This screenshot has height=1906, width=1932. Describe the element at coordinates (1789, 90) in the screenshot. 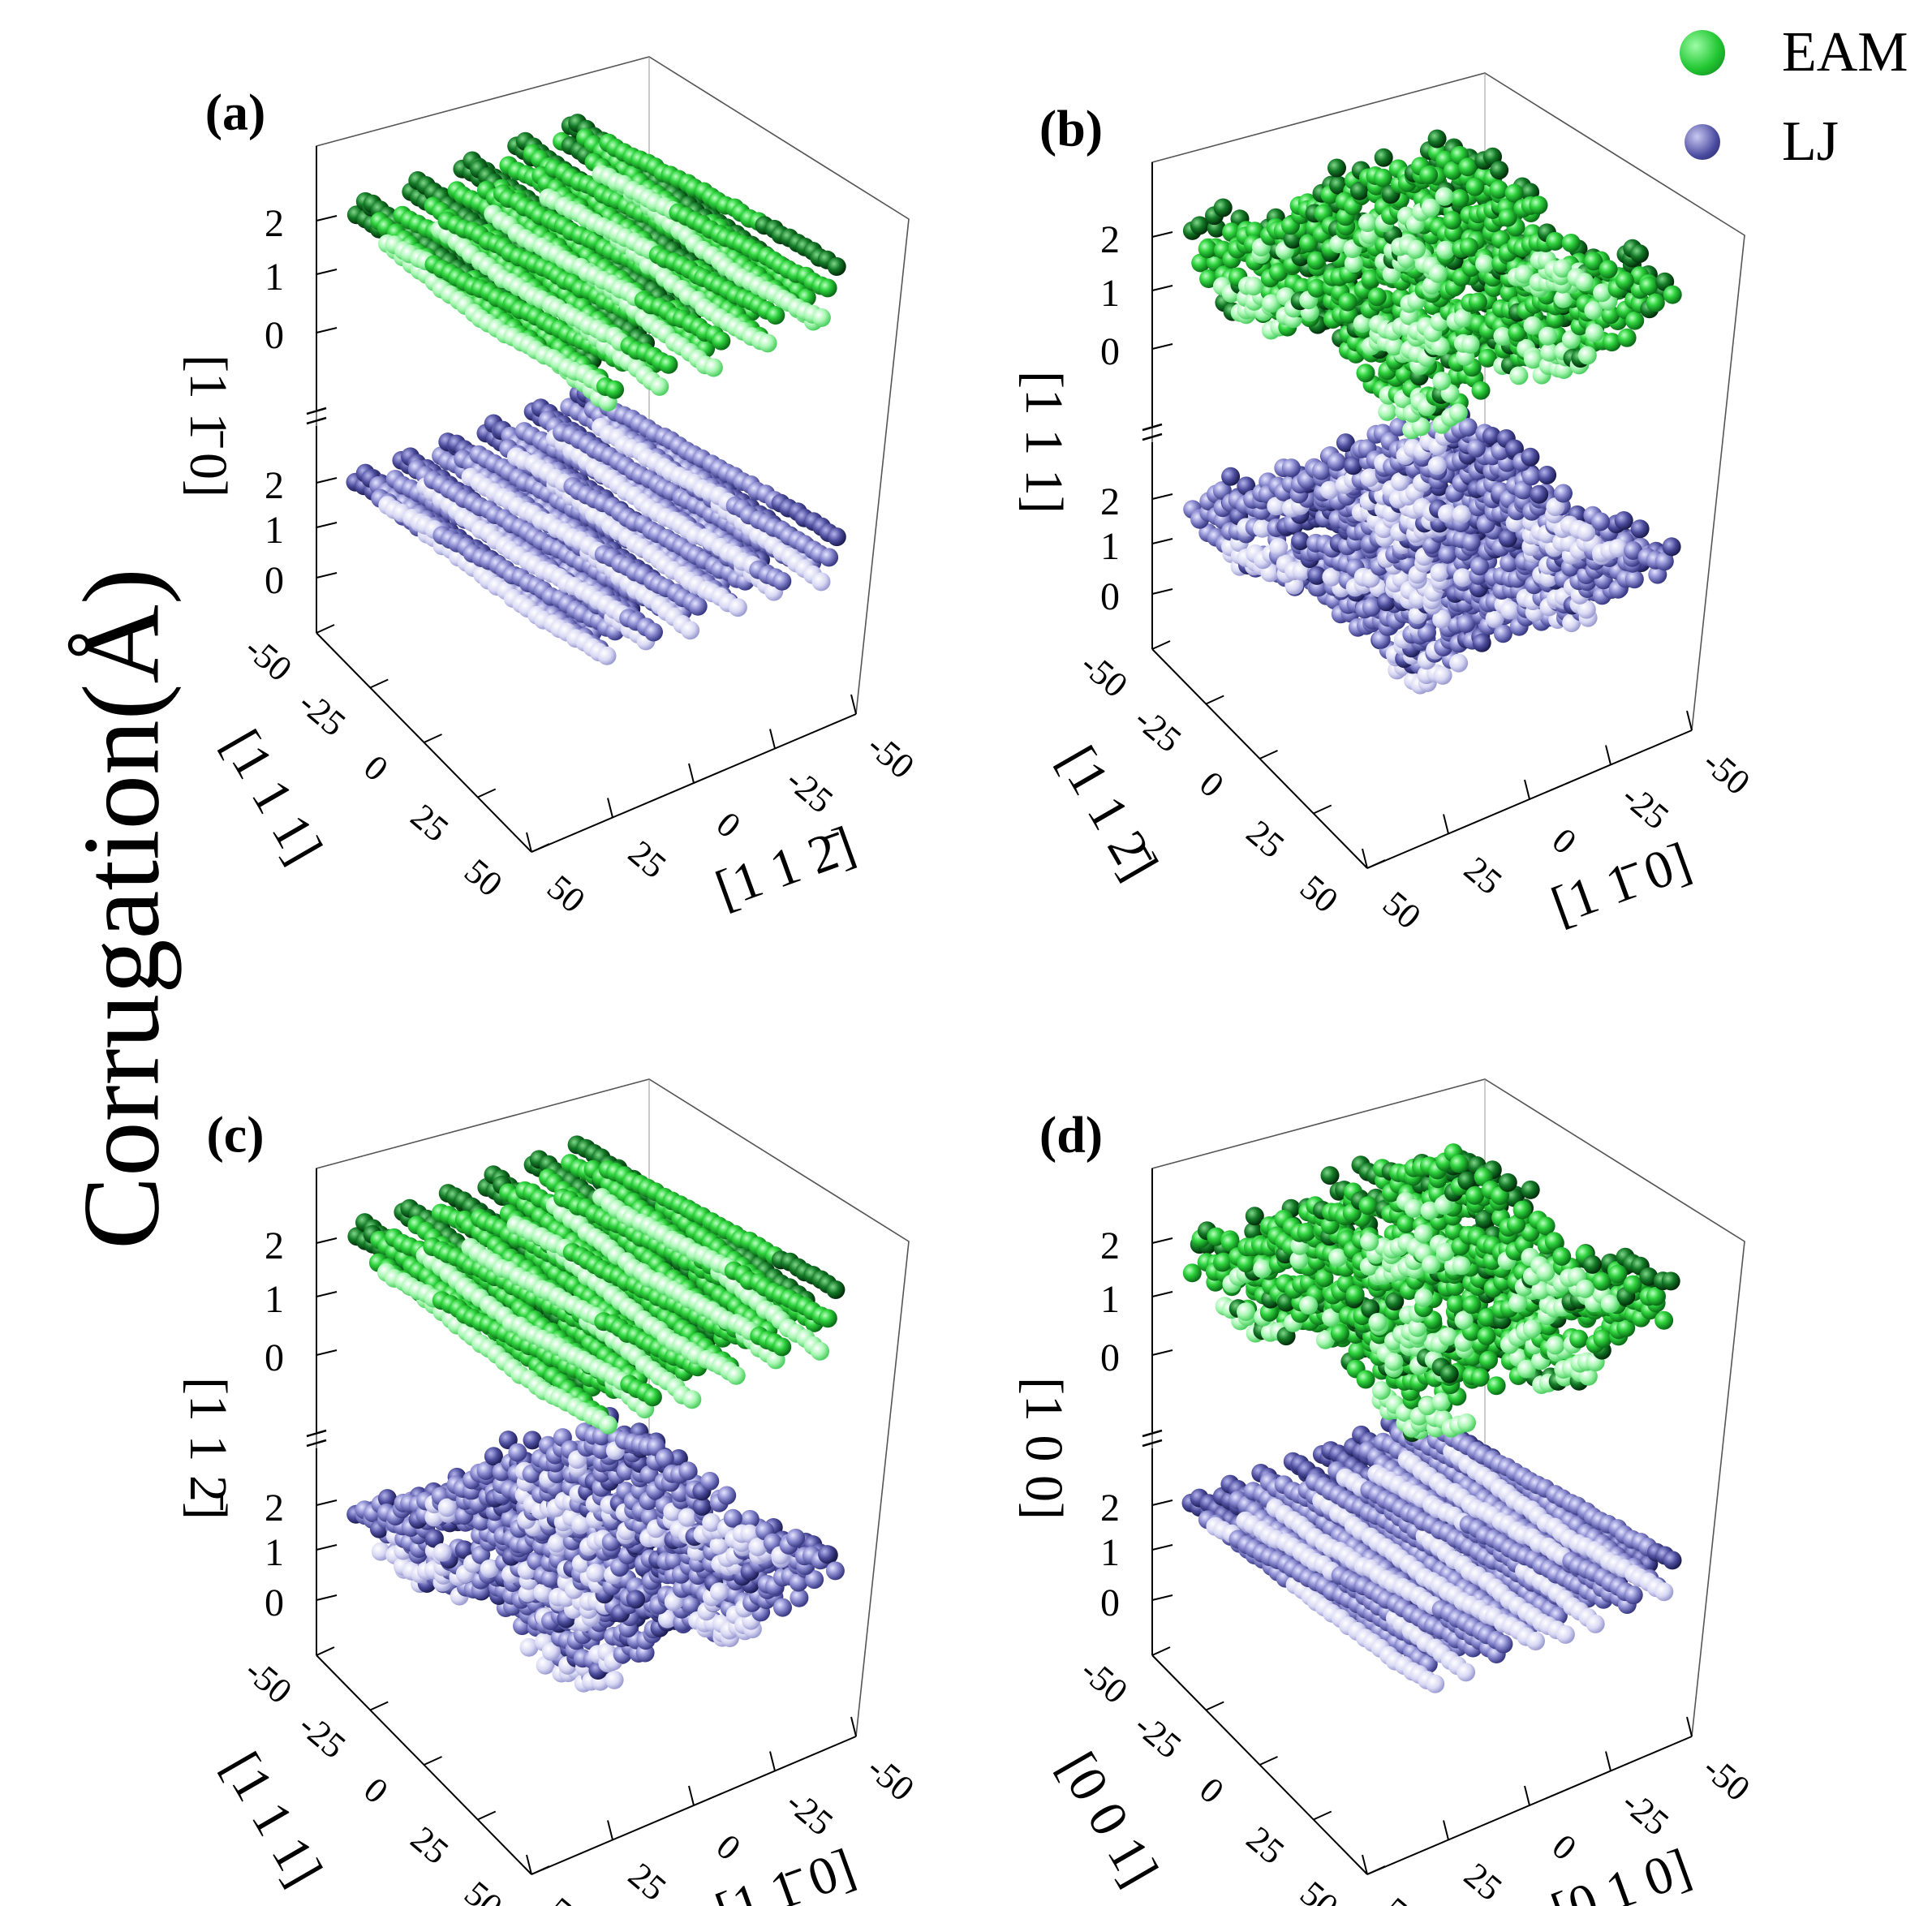

I see `legend: EAM LJ` at that location.